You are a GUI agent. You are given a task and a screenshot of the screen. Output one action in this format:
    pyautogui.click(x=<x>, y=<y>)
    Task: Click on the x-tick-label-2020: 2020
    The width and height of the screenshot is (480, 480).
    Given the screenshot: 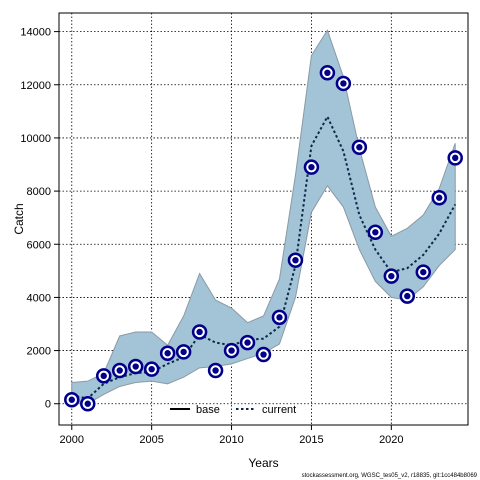 What is the action you would take?
    pyautogui.click(x=391, y=440)
    